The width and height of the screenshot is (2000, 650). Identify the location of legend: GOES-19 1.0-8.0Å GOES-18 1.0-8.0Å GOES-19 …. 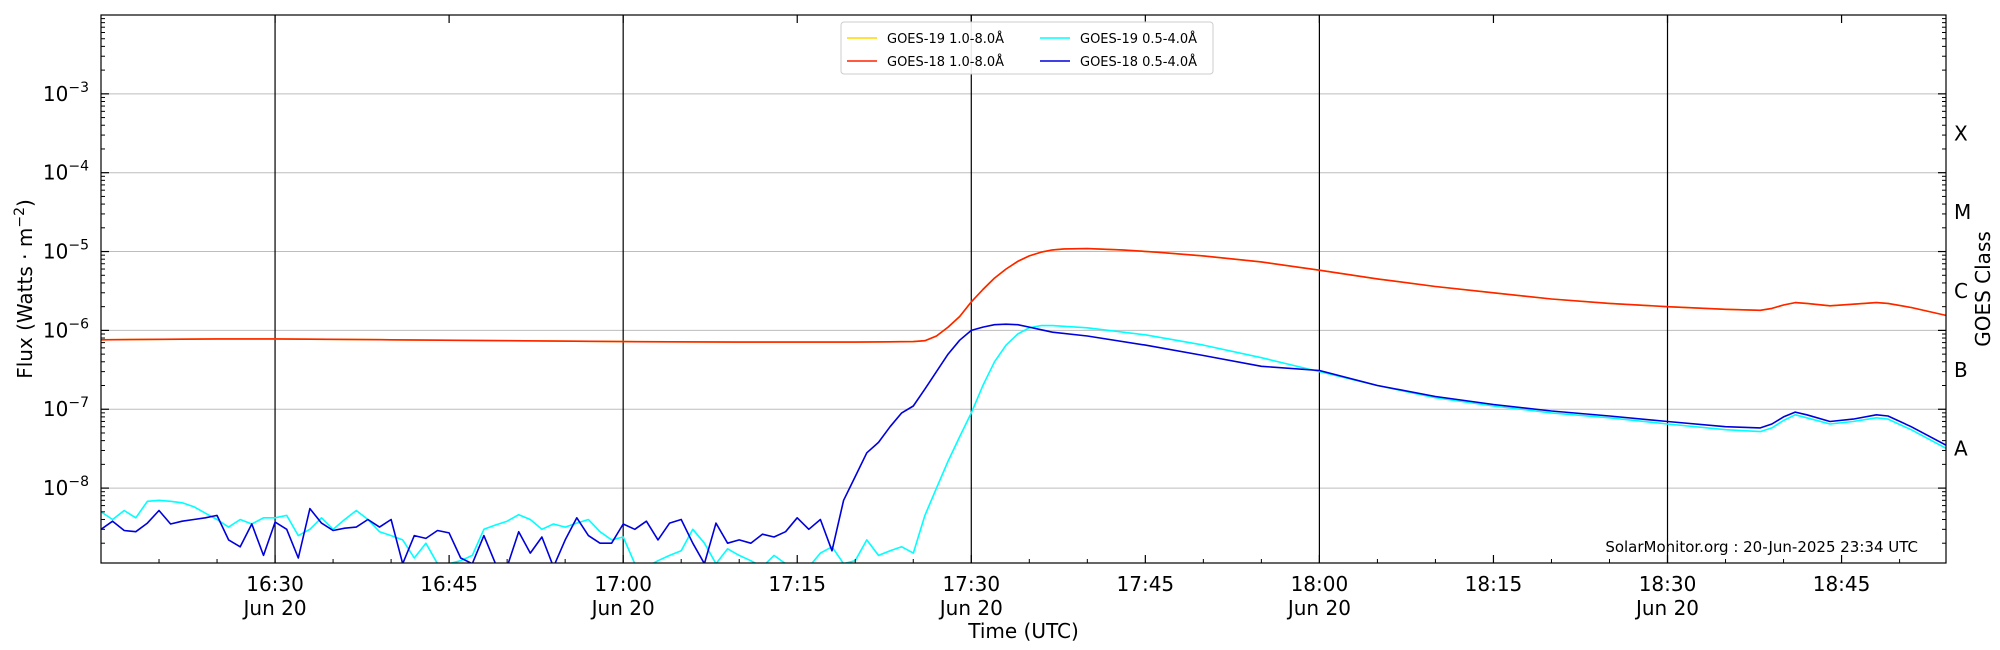
(1027, 48).